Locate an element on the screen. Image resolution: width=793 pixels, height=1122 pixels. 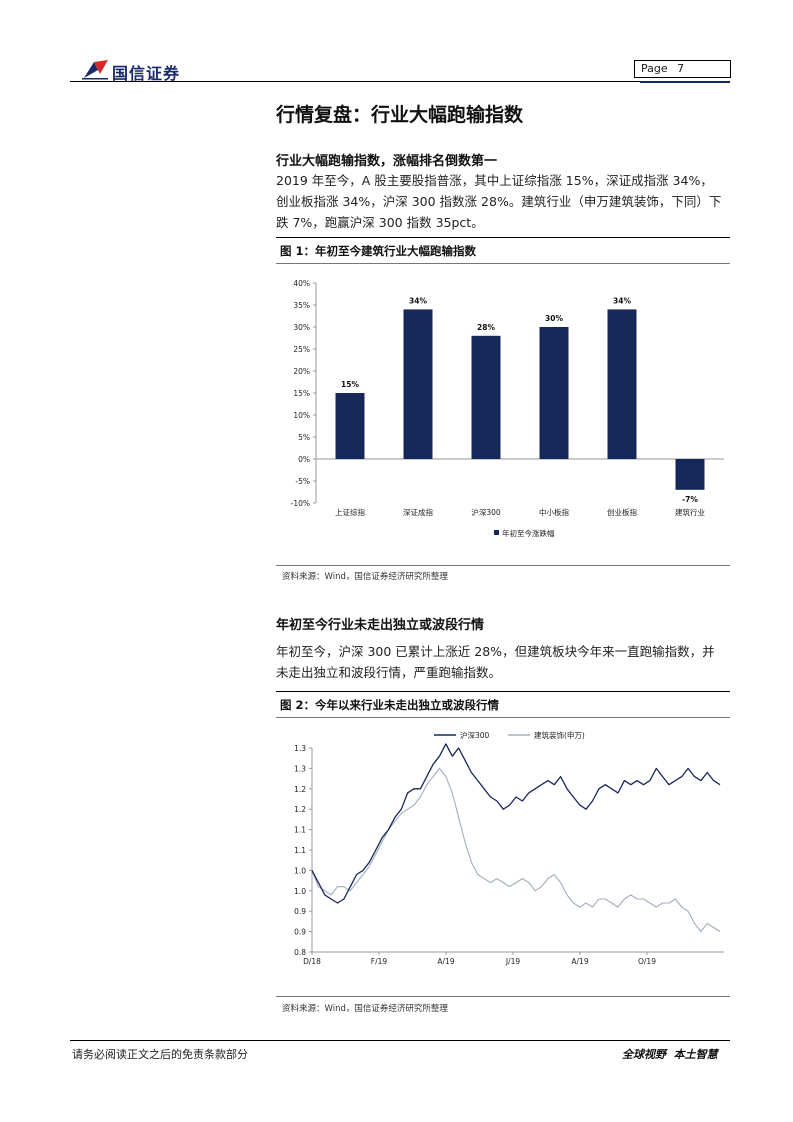
y-tick-label: 20% is located at coordinates (301, 371).